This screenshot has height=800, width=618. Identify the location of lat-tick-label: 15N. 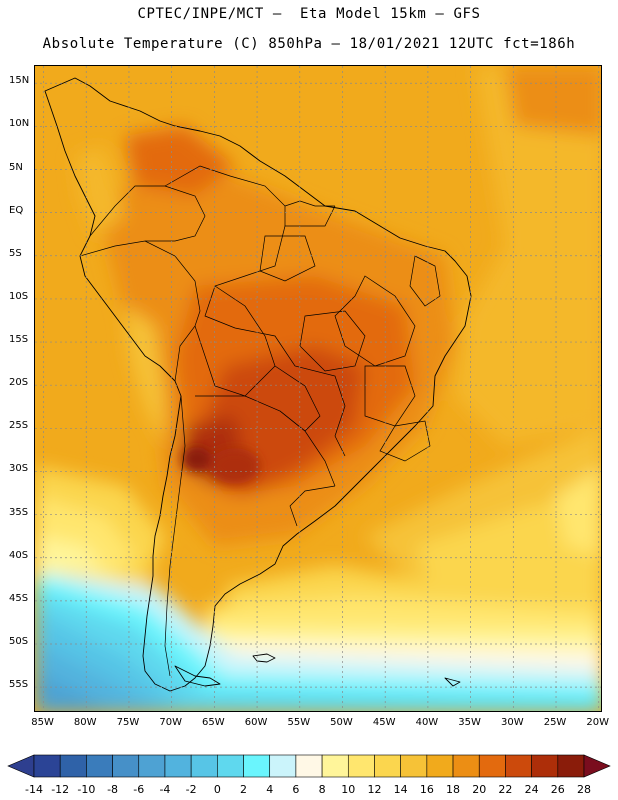
(19, 81).